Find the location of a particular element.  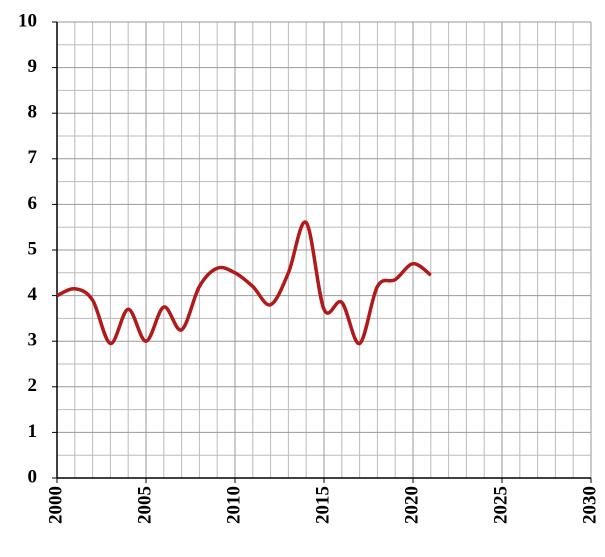

x-tick-label: 2030 is located at coordinates (589, 505).